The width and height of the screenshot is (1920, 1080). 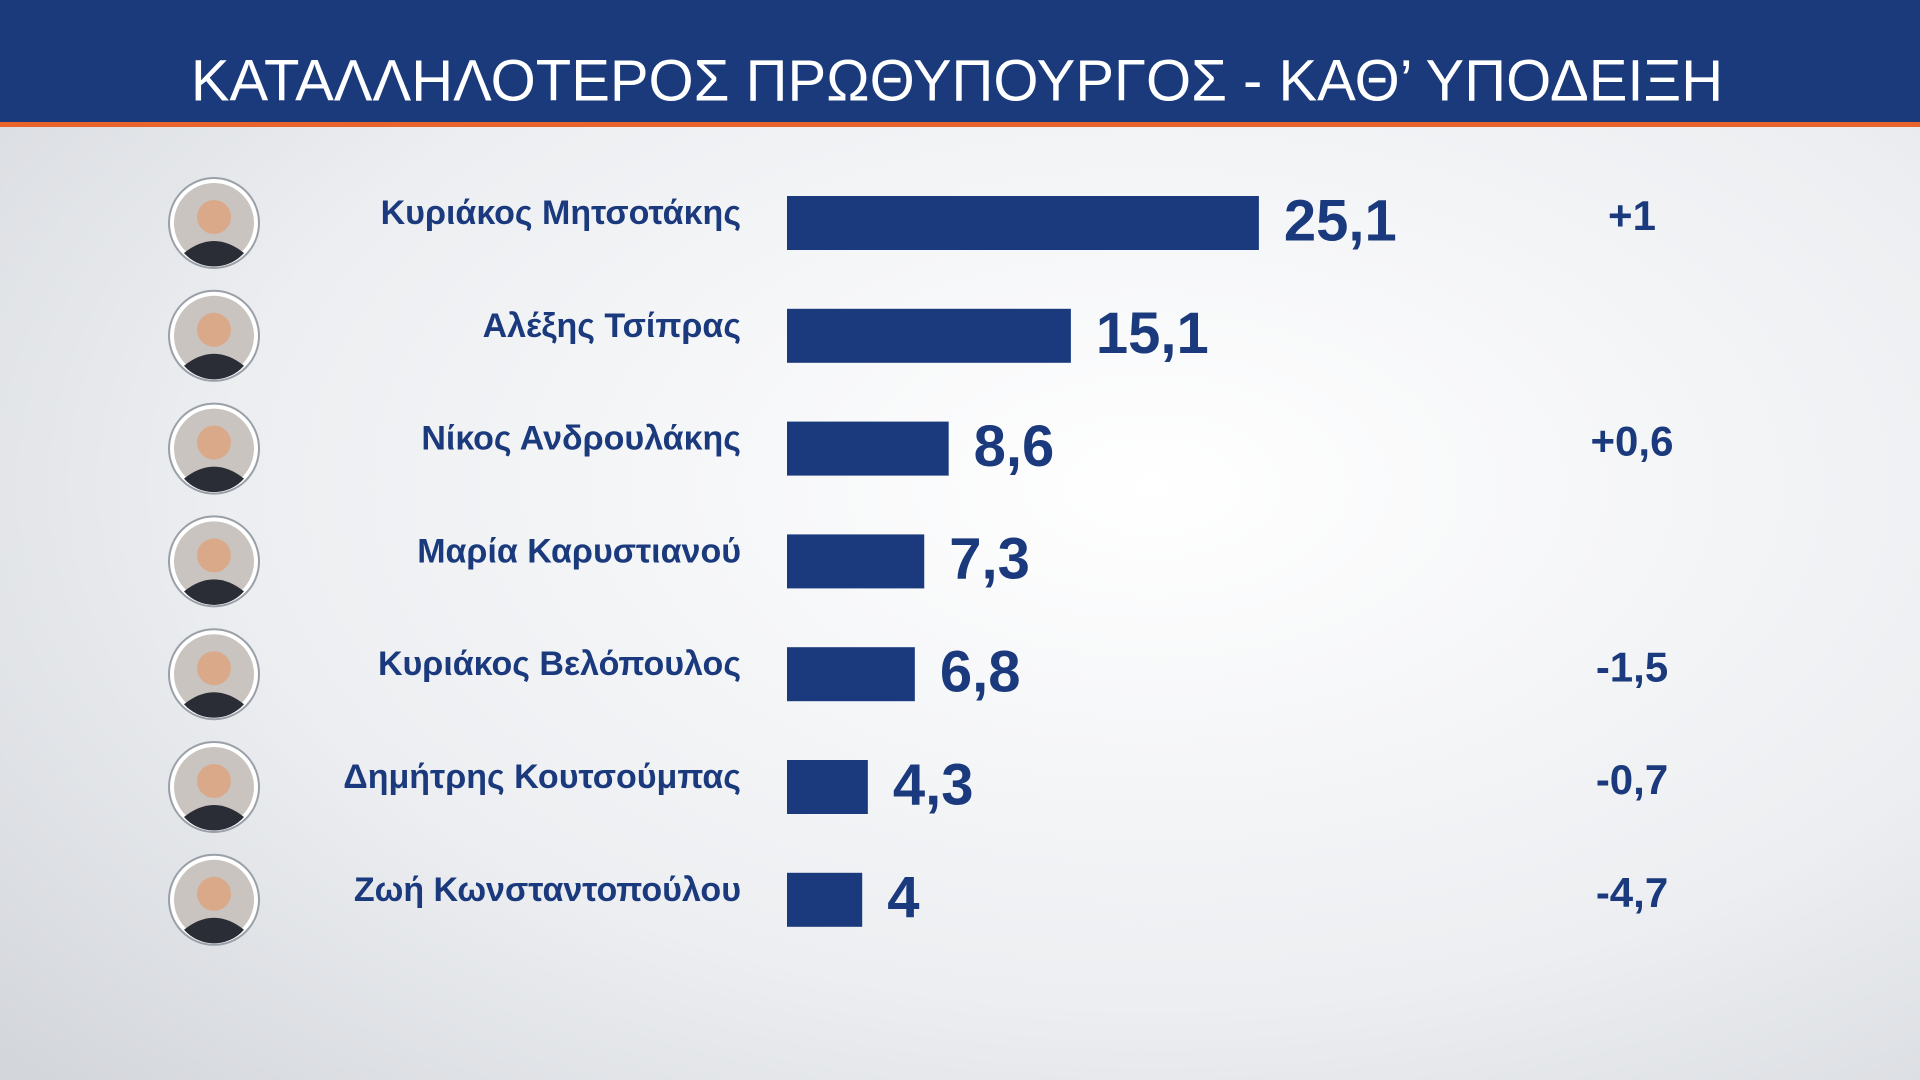 I want to click on value-label: 4, so click(x=903, y=897).